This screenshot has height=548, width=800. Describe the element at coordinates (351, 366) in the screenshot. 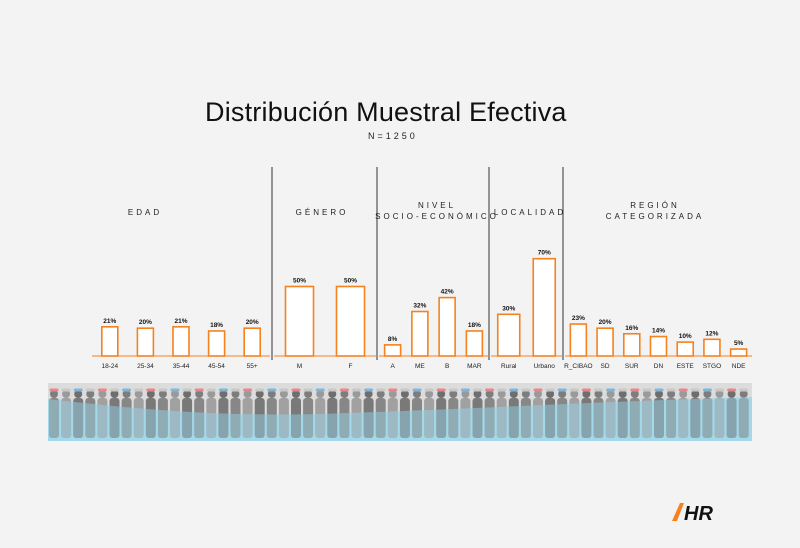

I see `category-label-1-1: F` at that location.